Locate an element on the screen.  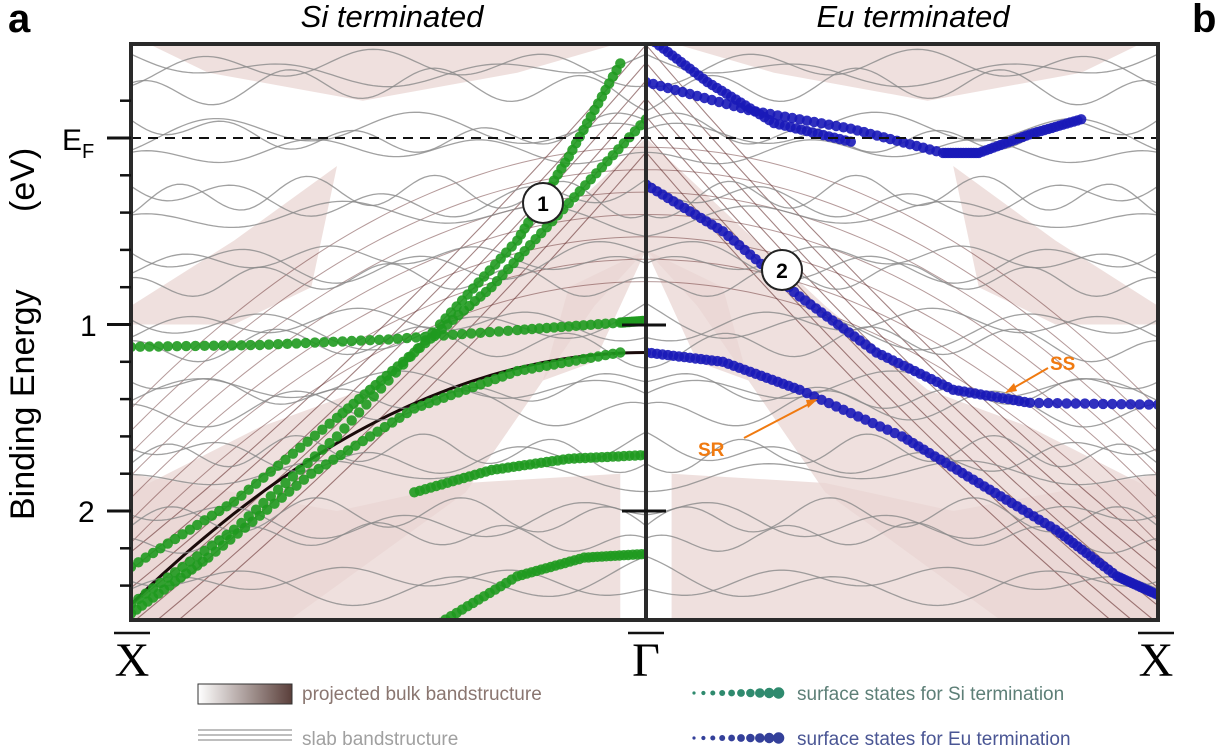
title-si-terminated: Si terminated is located at coordinates (393, 17).